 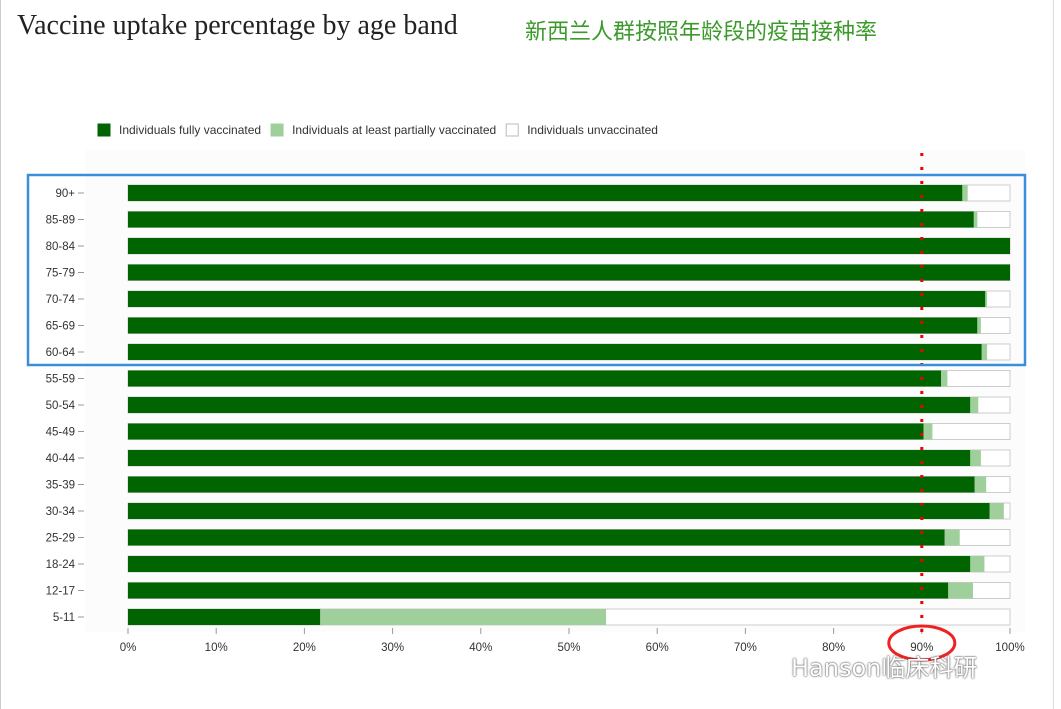 I want to click on y-tick-label: 75-79, so click(x=60, y=274).